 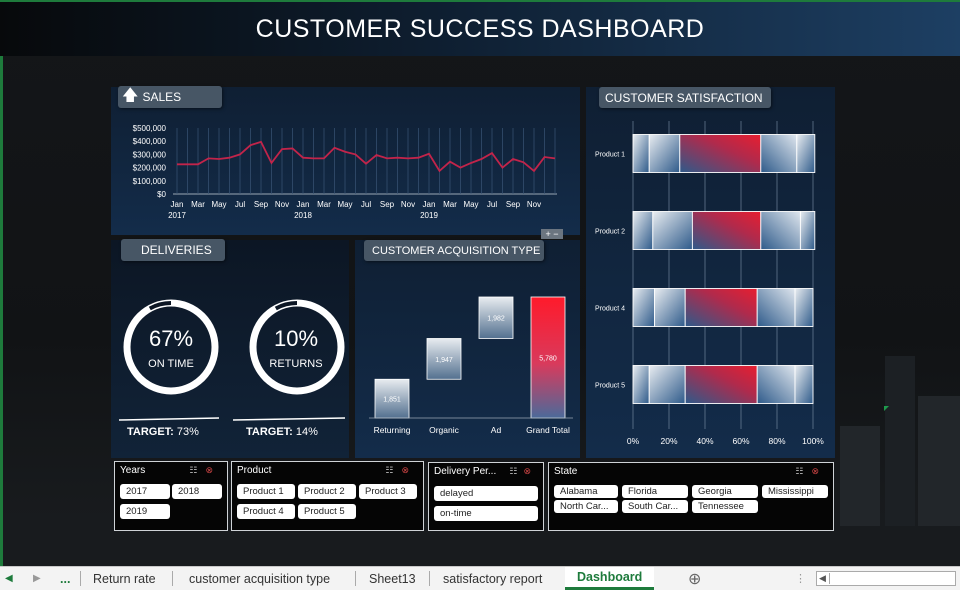 I want to click on x-tick-label: Jul, so click(x=366, y=204).